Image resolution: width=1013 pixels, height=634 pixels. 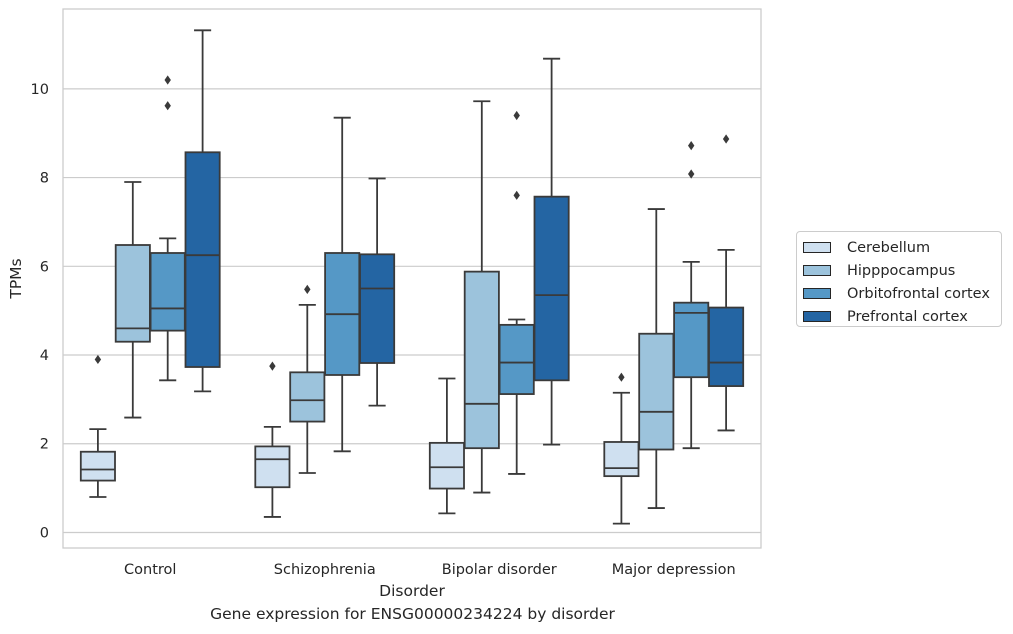 I want to click on x-tick-label-control: Control, so click(x=150, y=570).